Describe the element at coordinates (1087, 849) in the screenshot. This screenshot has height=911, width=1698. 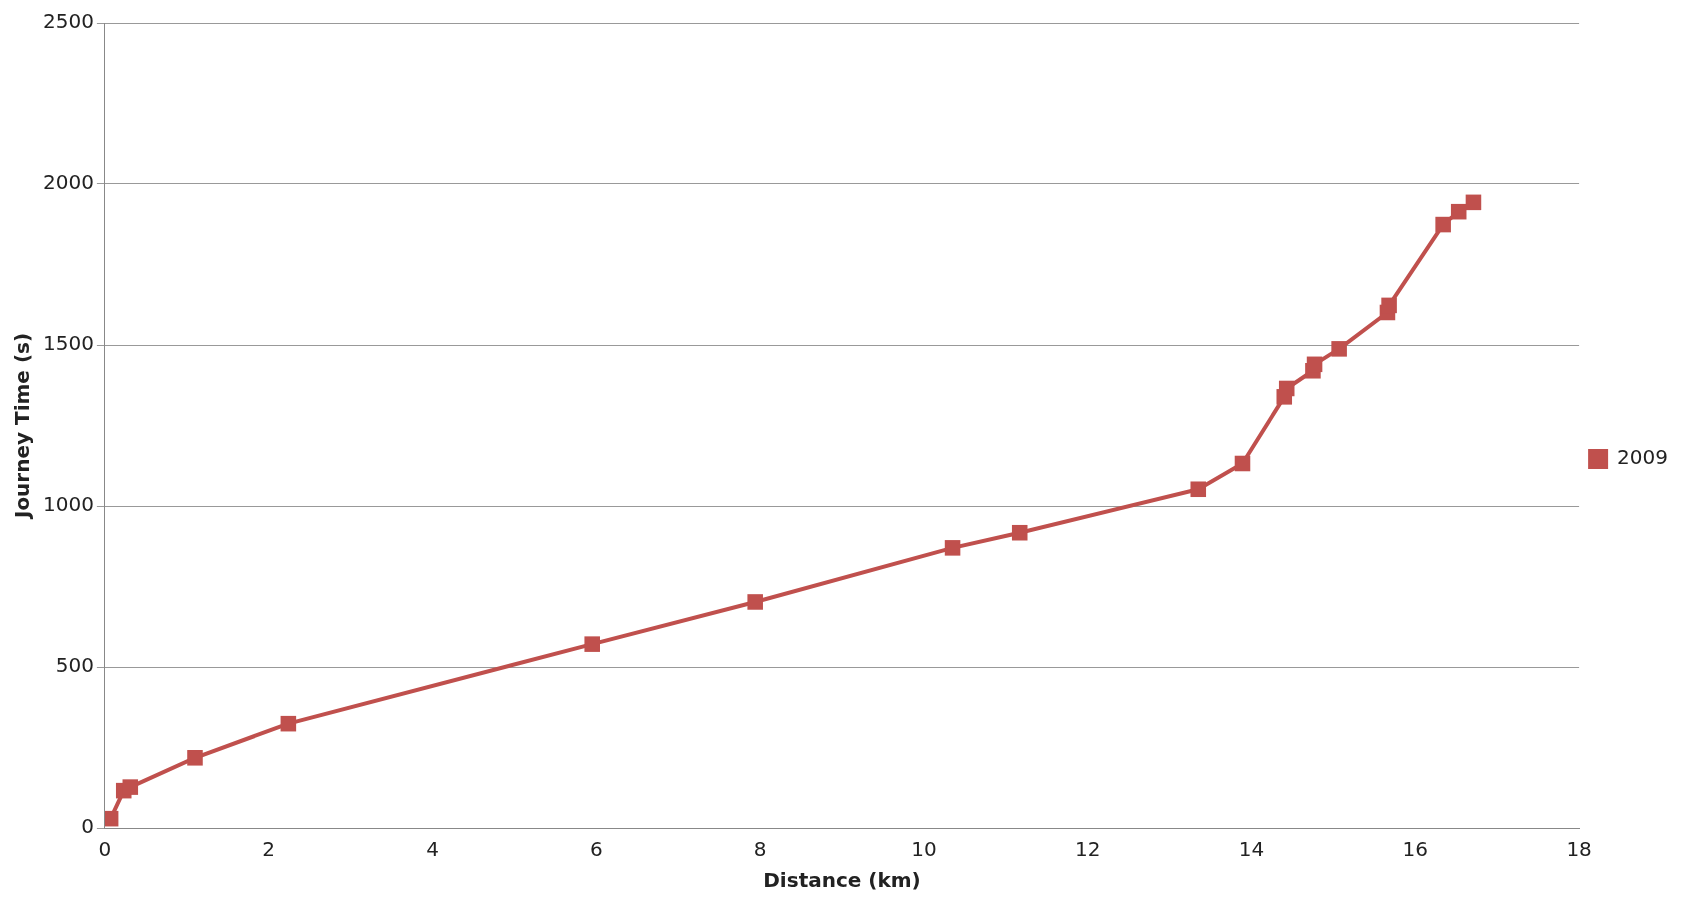
I see `x-tick-label: 12` at that location.